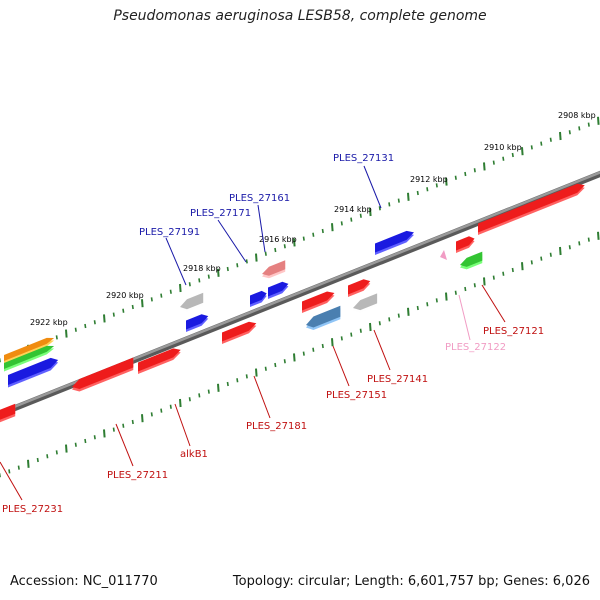 The width and height of the screenshot is (600, 600). I want to click on gene-label-ples-27121: PLES_27121, so click(513, 331).